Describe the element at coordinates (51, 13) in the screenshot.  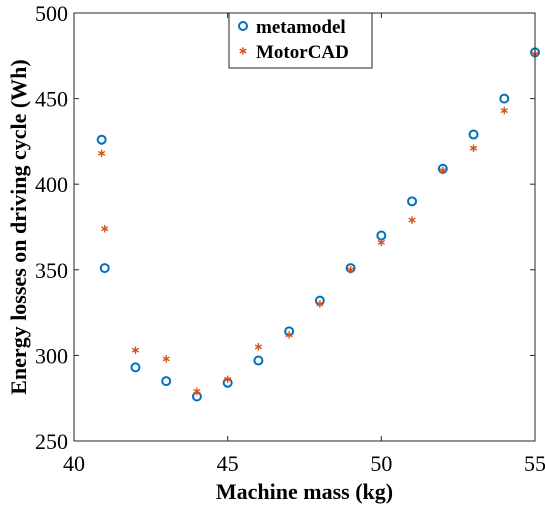
I see `y-tick-label: 500` at that location.